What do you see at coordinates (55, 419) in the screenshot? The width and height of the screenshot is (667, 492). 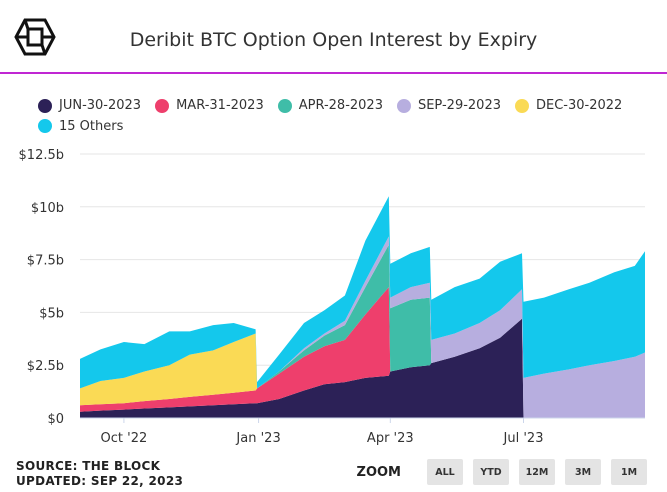 I see `y-tick-label: $0` at bounding box center [55, 419].